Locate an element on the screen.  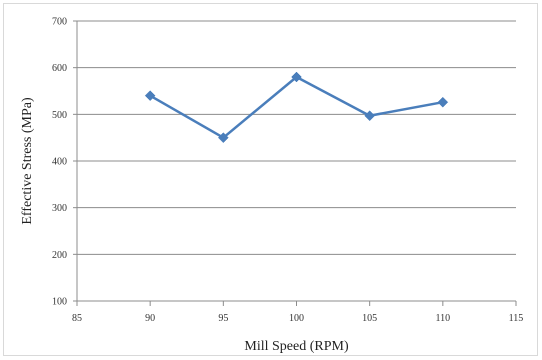
x-tick-115: 115 is located at coordinates (516, 318).